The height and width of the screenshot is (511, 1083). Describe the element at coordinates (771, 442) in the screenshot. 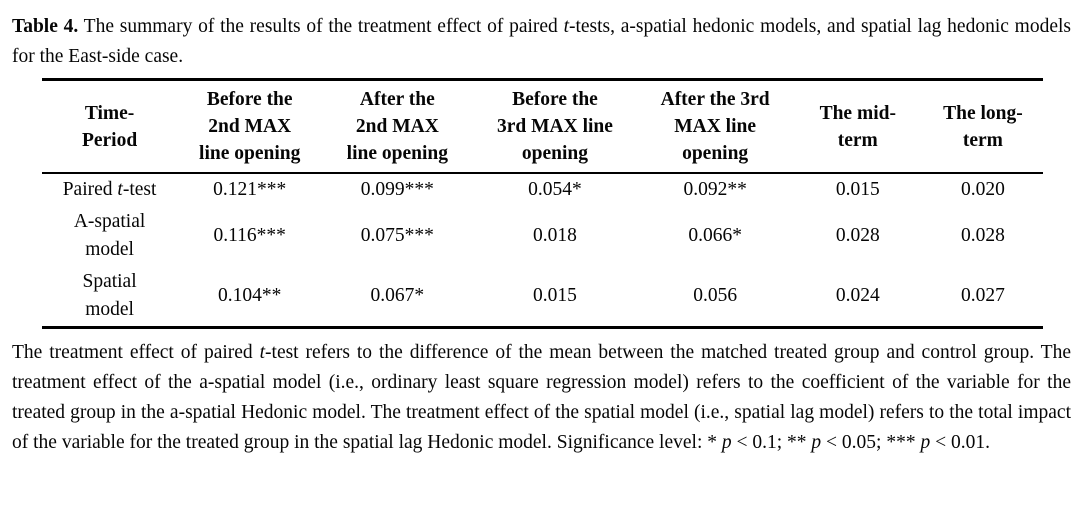

I see `footnote-text: < 0.1; **` at that location.